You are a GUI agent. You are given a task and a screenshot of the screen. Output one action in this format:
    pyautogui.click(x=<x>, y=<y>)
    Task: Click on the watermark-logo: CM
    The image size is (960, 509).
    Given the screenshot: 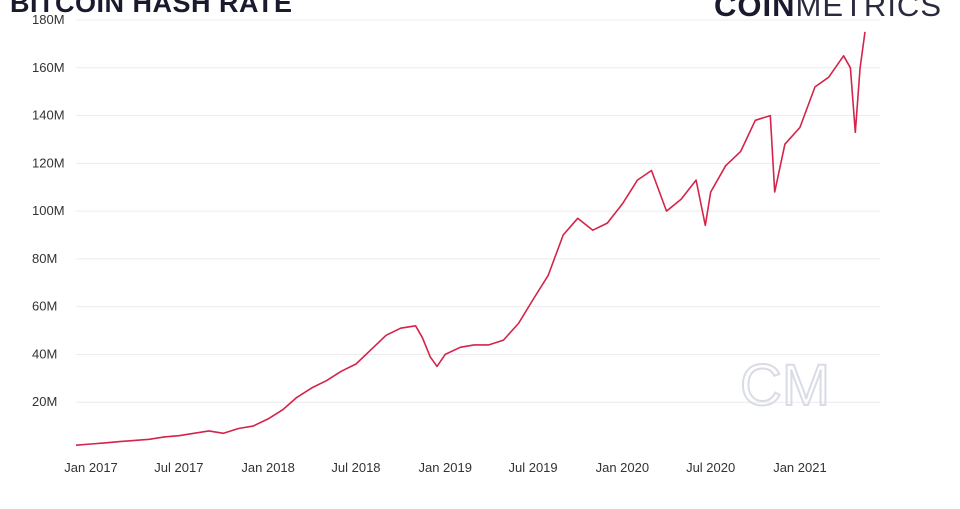 What is the action you would take?
    pyautogui.click(x=785, y=385)
    